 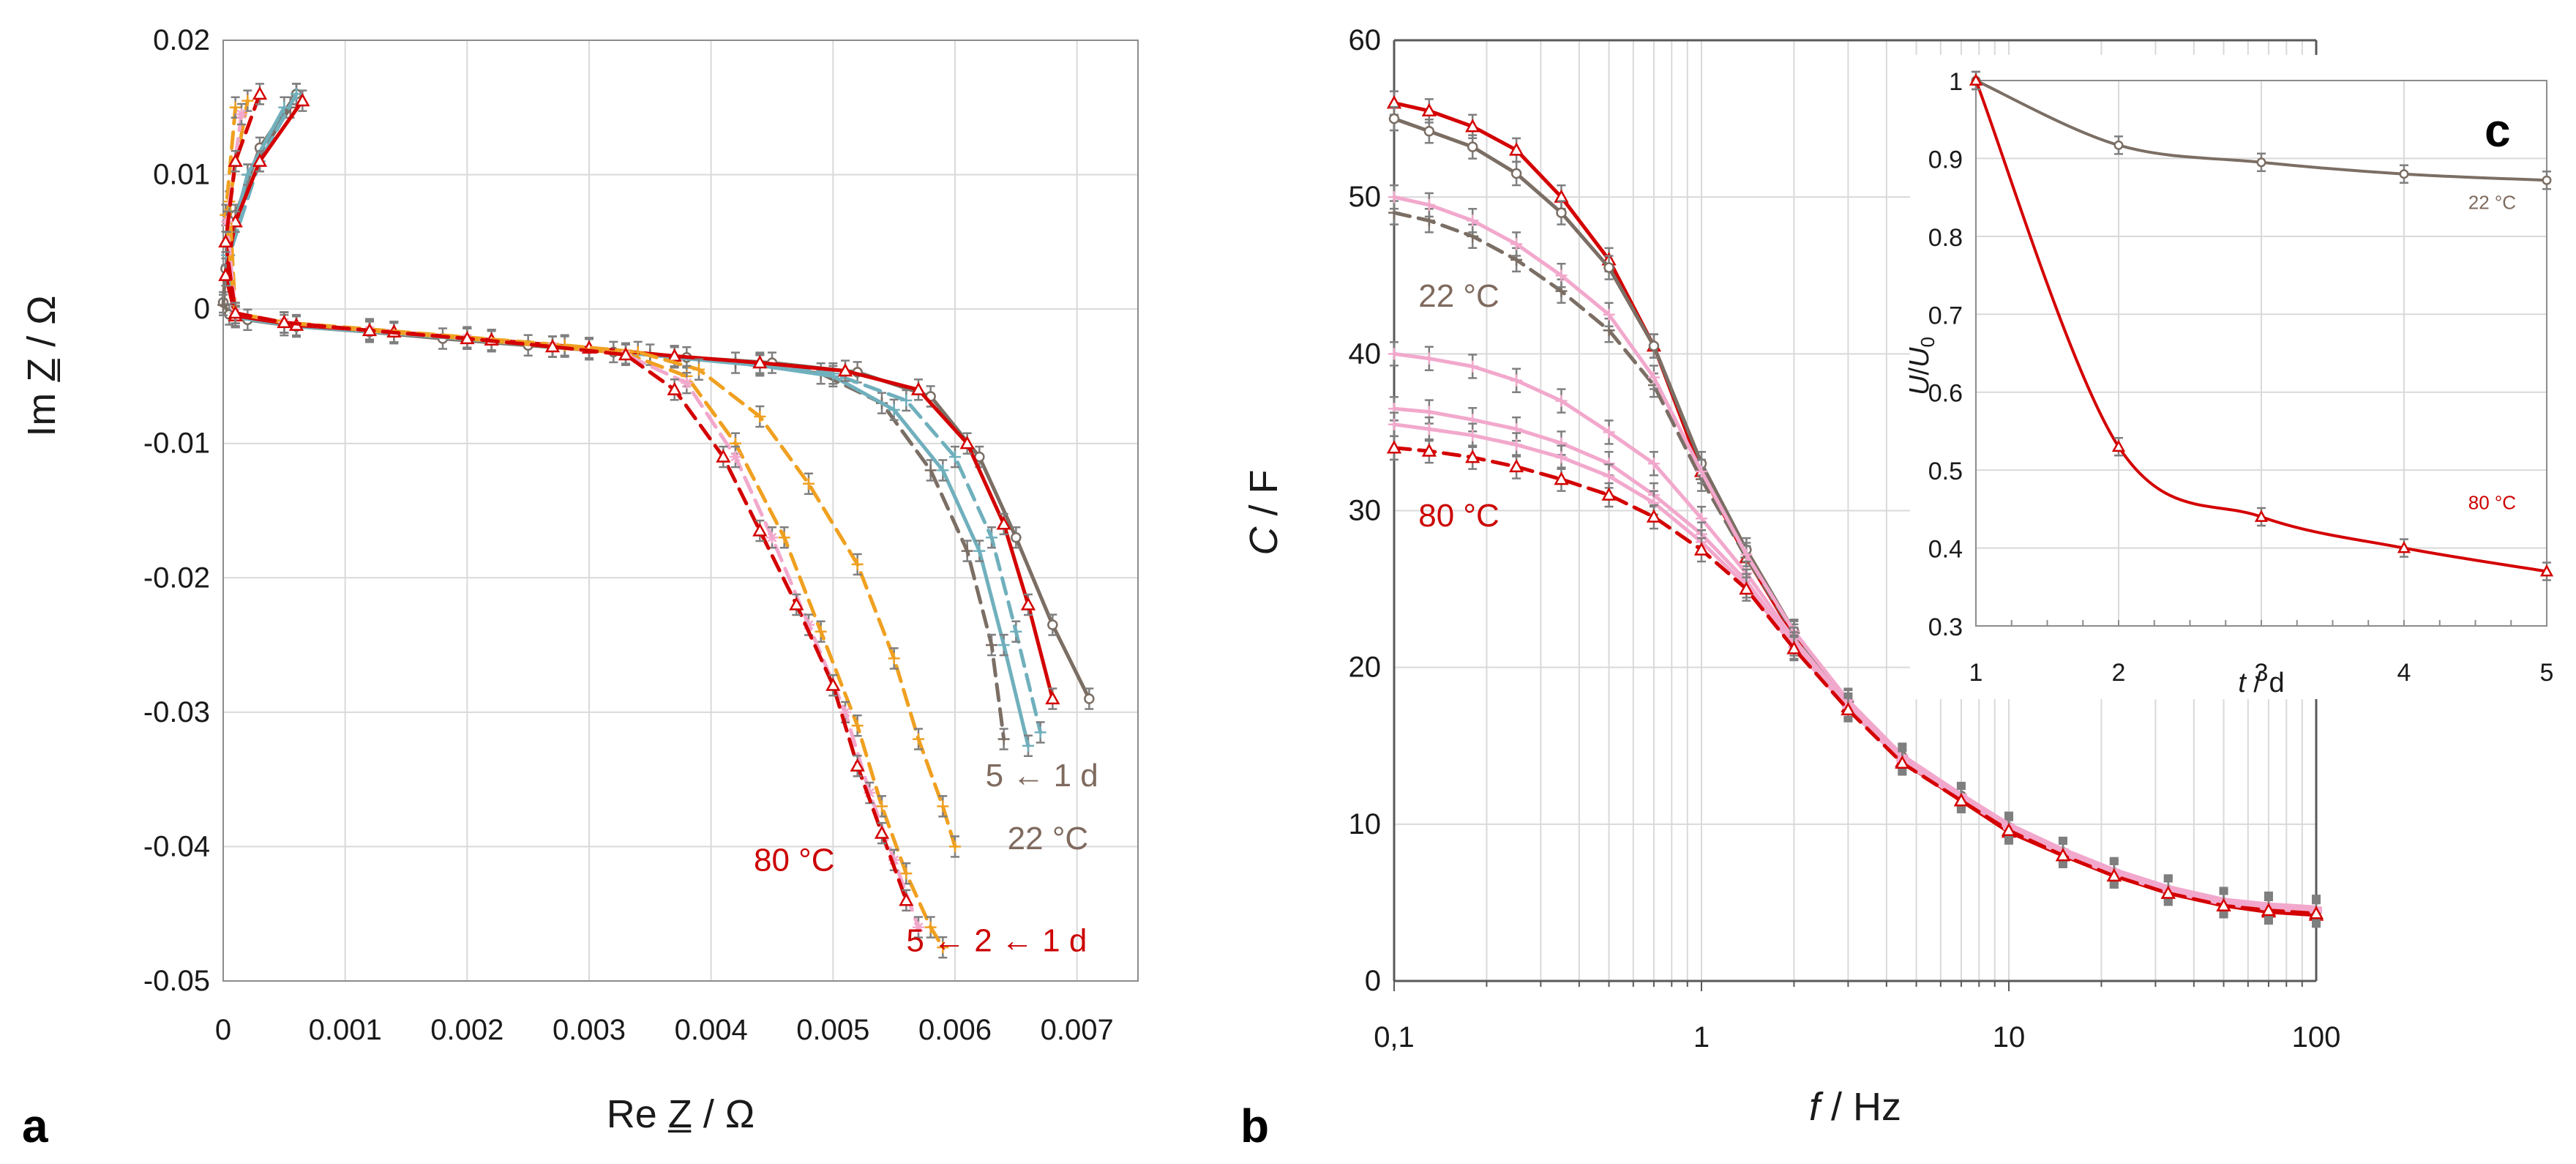 I want to click on panel-b-y-tick-label: 0, so click(x=1373, y=981).